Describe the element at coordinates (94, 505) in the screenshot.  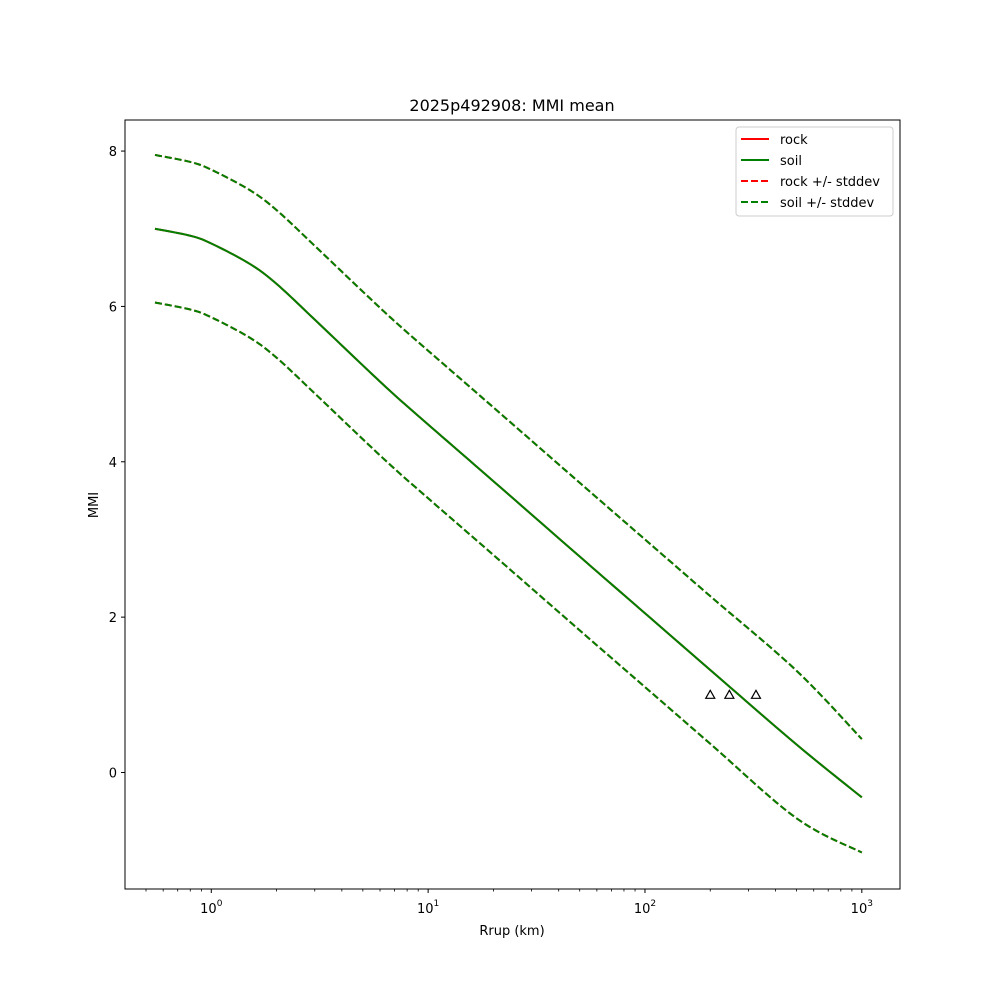
I see `y-axis-title: MMI` at that location.